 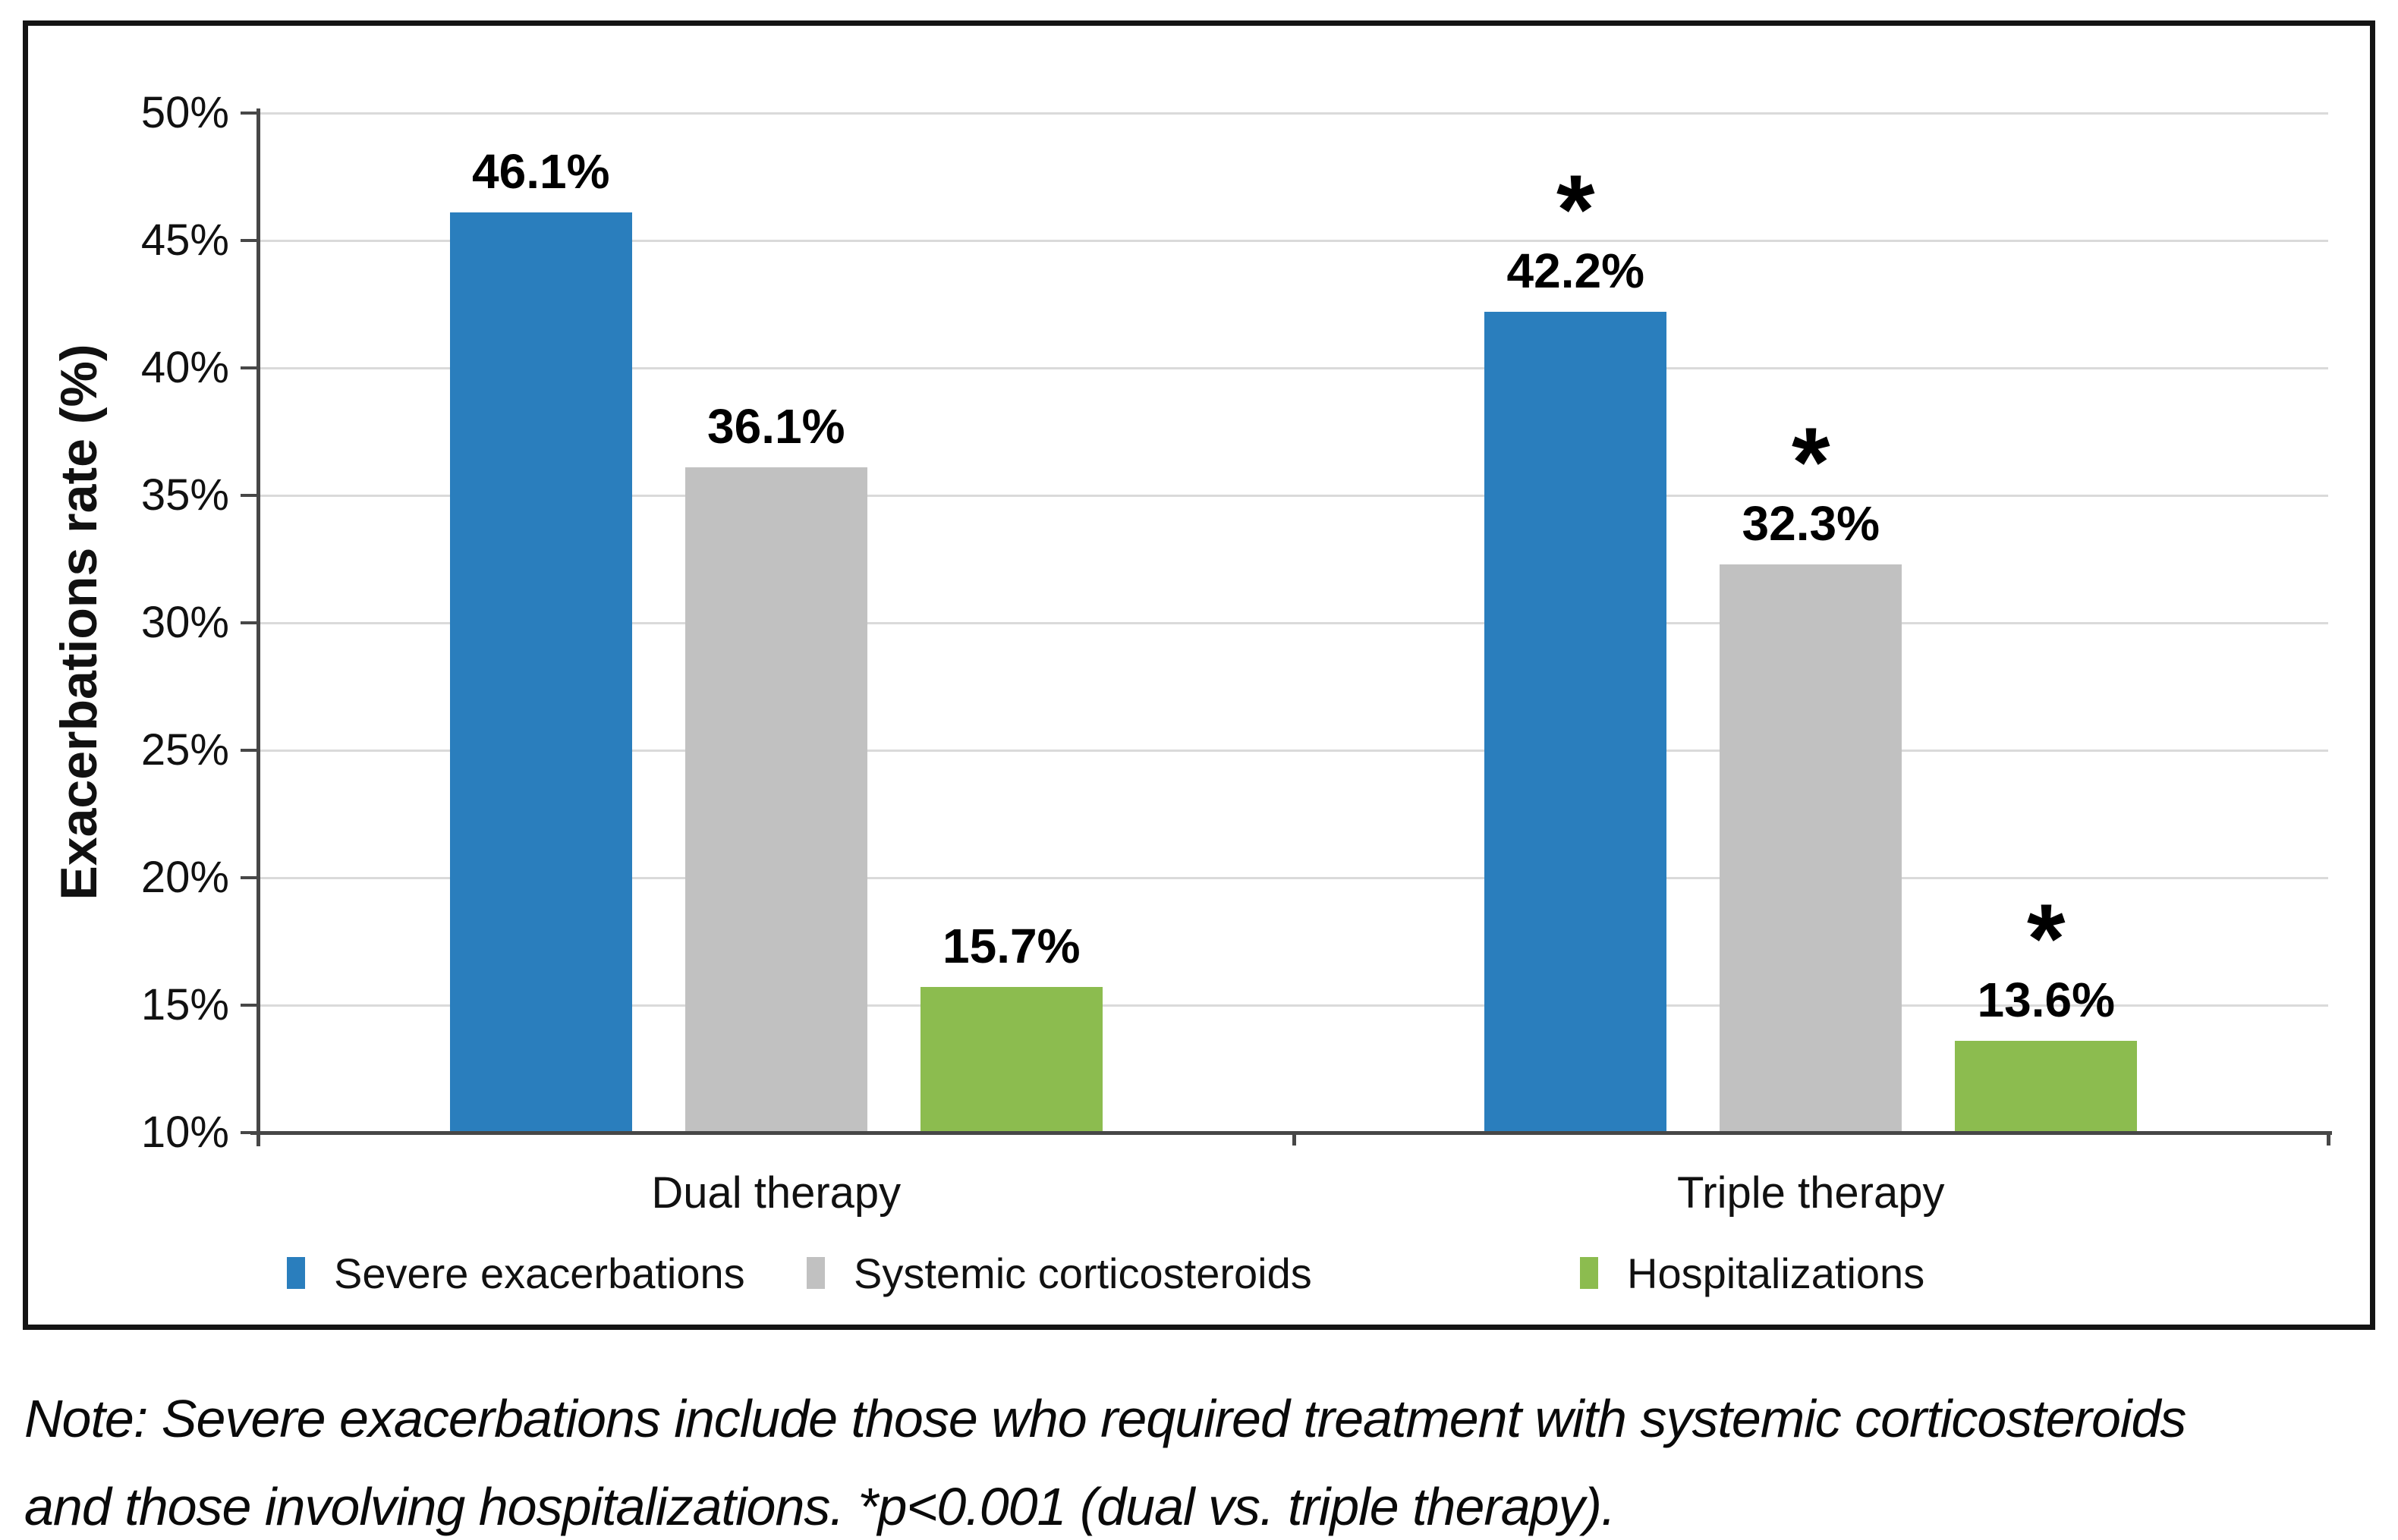 What do you see at coordinates (184, 495) in the screenshot?
I see `y-tick-label: 35%` at bounding box center [184, 495].